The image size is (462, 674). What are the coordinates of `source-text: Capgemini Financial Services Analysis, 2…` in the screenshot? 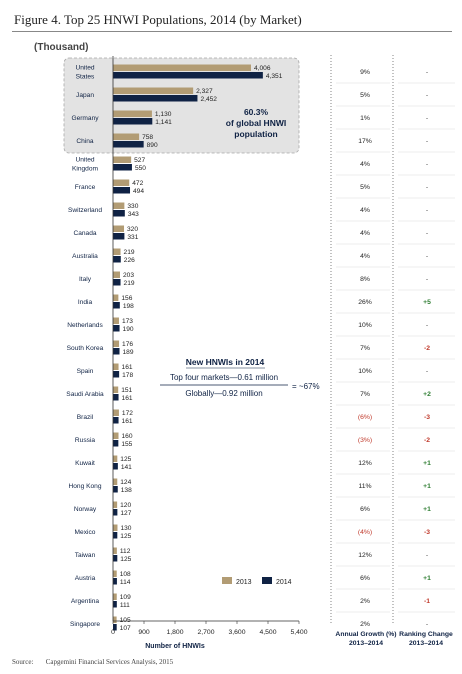 It's located at (109, 662).